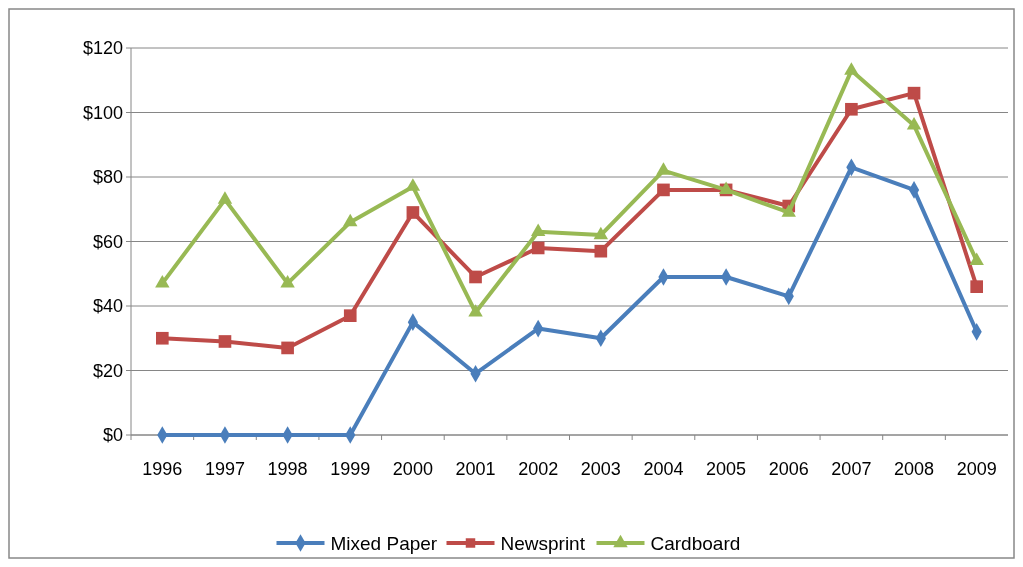 The height and width of the screenshot is (567, 1023). What do you see at coordinates (350, 469) in the screenshot?
I see `x-tick-label: 1999` at bounding box center [350, 469].